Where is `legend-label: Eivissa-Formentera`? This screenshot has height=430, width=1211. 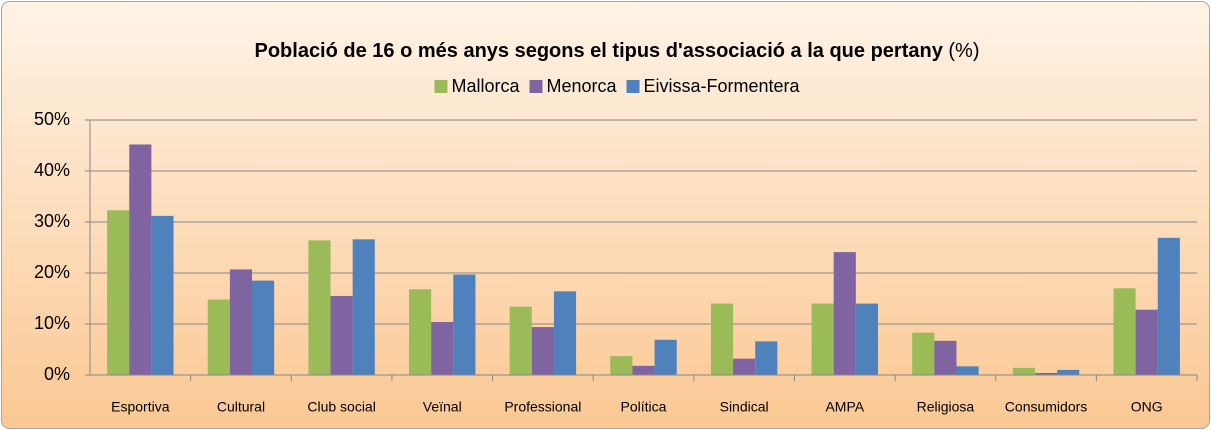 legend-label: Eivissa-Formentera is located at coordinates (722, 86).